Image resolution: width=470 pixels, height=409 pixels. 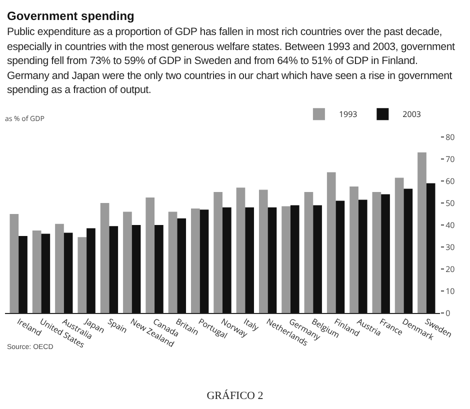 What do you see at coordinates (451, 291) in the screenshot?
I see `y-tick-label: 10` at bounding box center [451, 291].